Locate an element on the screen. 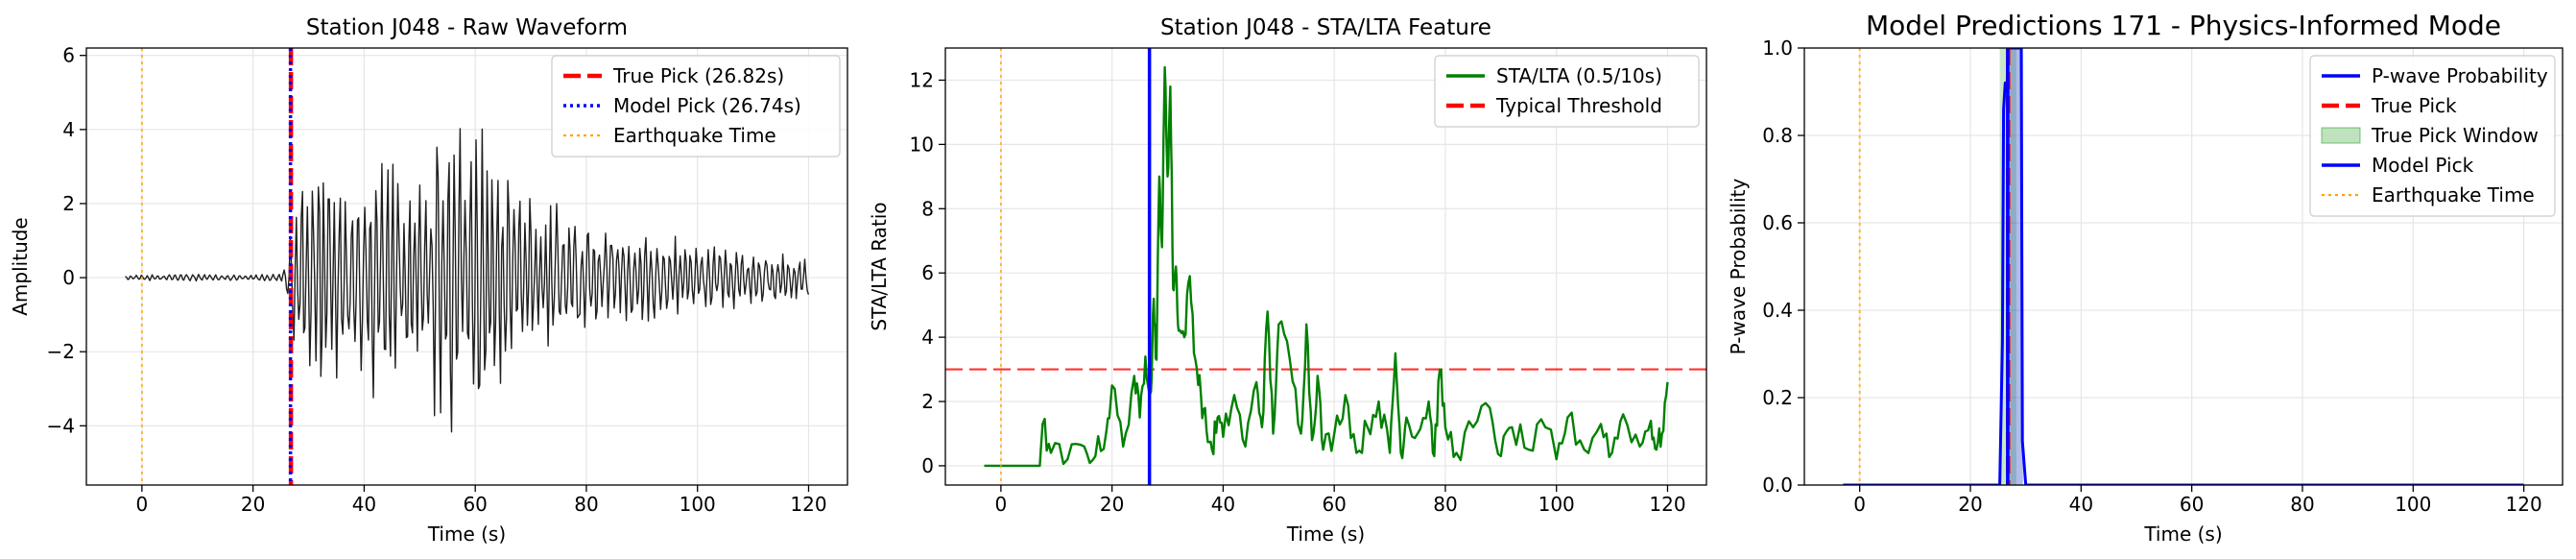 The height and width of the screenshot is (559, 2576). y-axis-label: P-wave Probability is located at coordinates (1738, 267).